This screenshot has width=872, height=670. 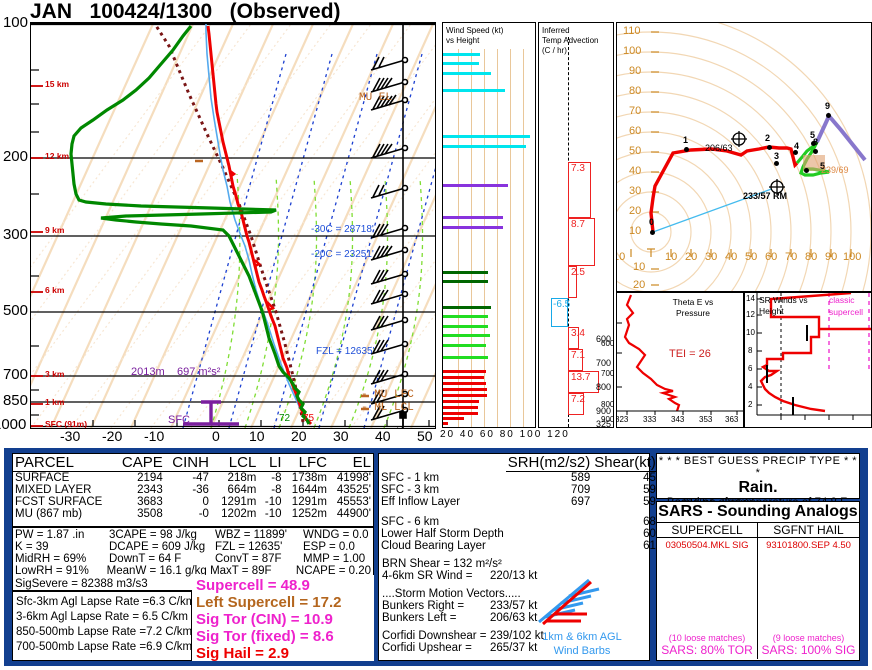 I want to click on wind-speed-caption-2: vs Height, so click(x=463, y=40).